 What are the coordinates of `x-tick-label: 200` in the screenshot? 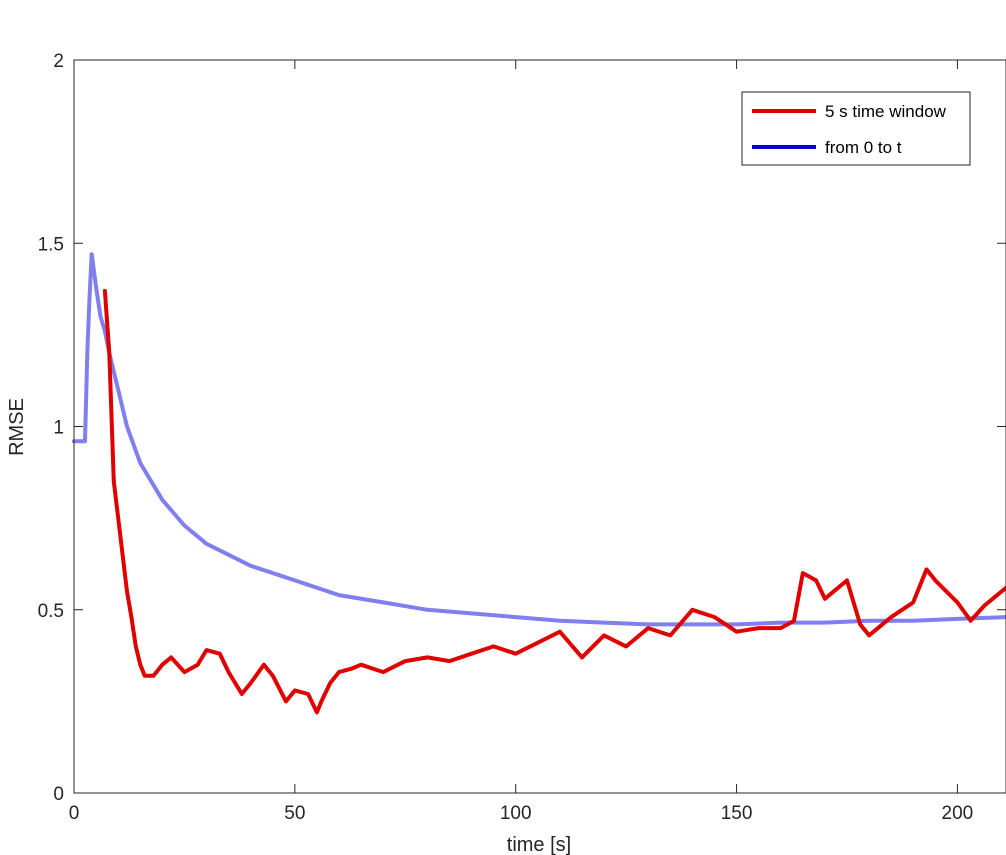 It's located at (958, 813).